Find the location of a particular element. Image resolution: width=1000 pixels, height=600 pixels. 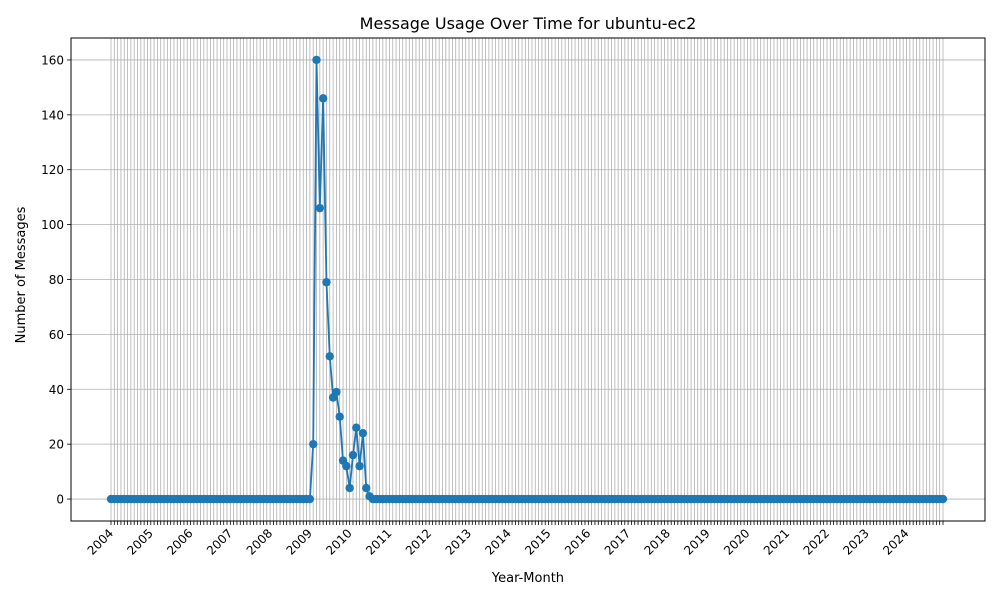

x-tick-label: 2011 is located at coordinates (378, 541).